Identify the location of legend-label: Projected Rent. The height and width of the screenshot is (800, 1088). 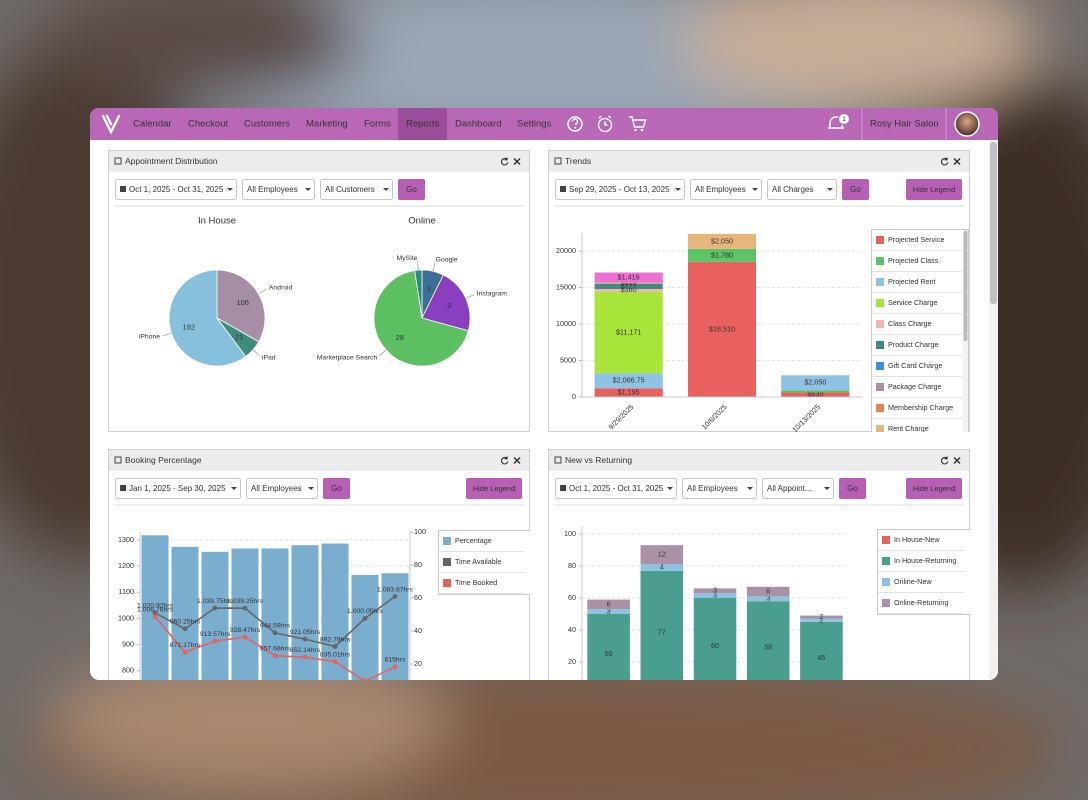
(912, 281).